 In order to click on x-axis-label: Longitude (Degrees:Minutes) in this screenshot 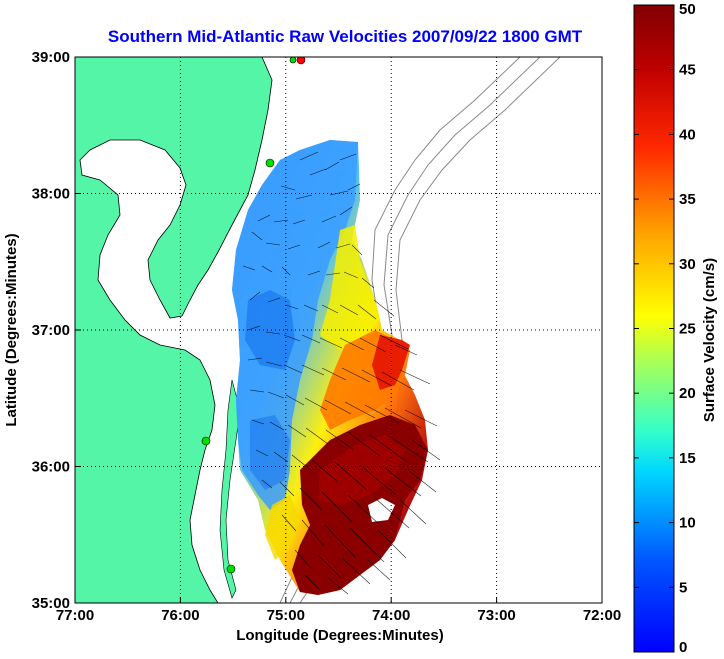, I will do `click(340, 635)`.